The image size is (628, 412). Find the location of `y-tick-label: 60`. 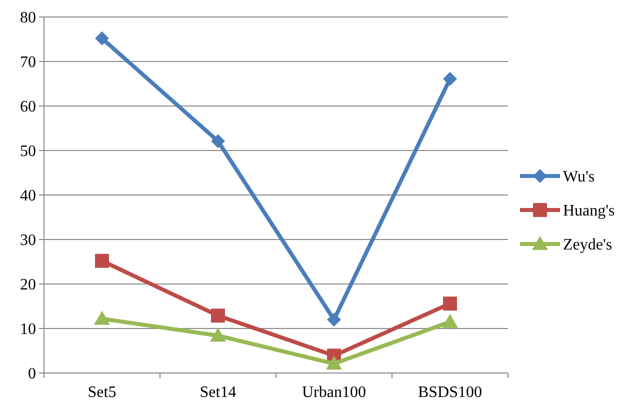

y-tick-label: 60 is located at coordinates (28, 107).